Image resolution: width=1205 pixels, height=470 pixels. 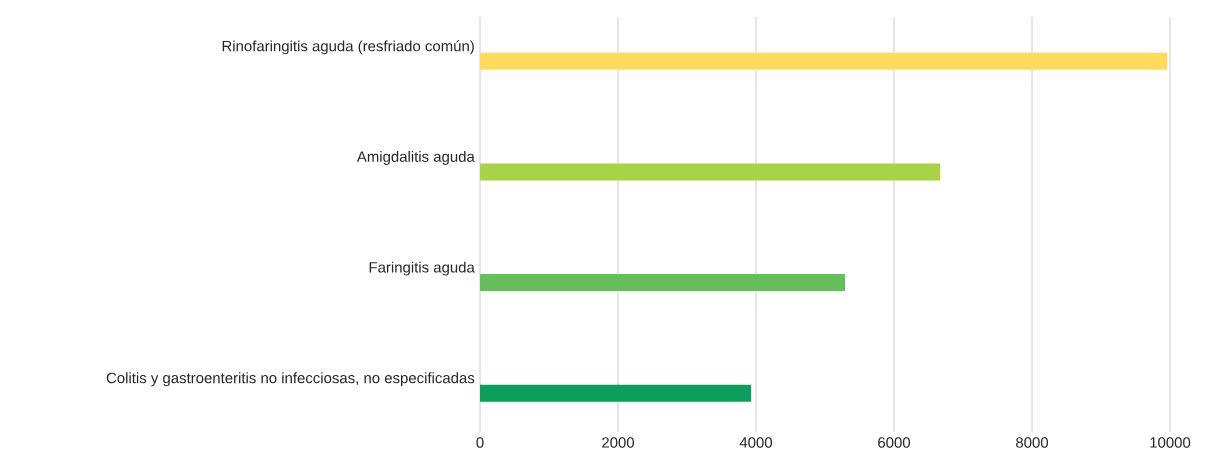 What do you see at coordinates (894, 442) in the screenshot?
I see `x-tick-label: 6000` at bounding box center [894, 442].